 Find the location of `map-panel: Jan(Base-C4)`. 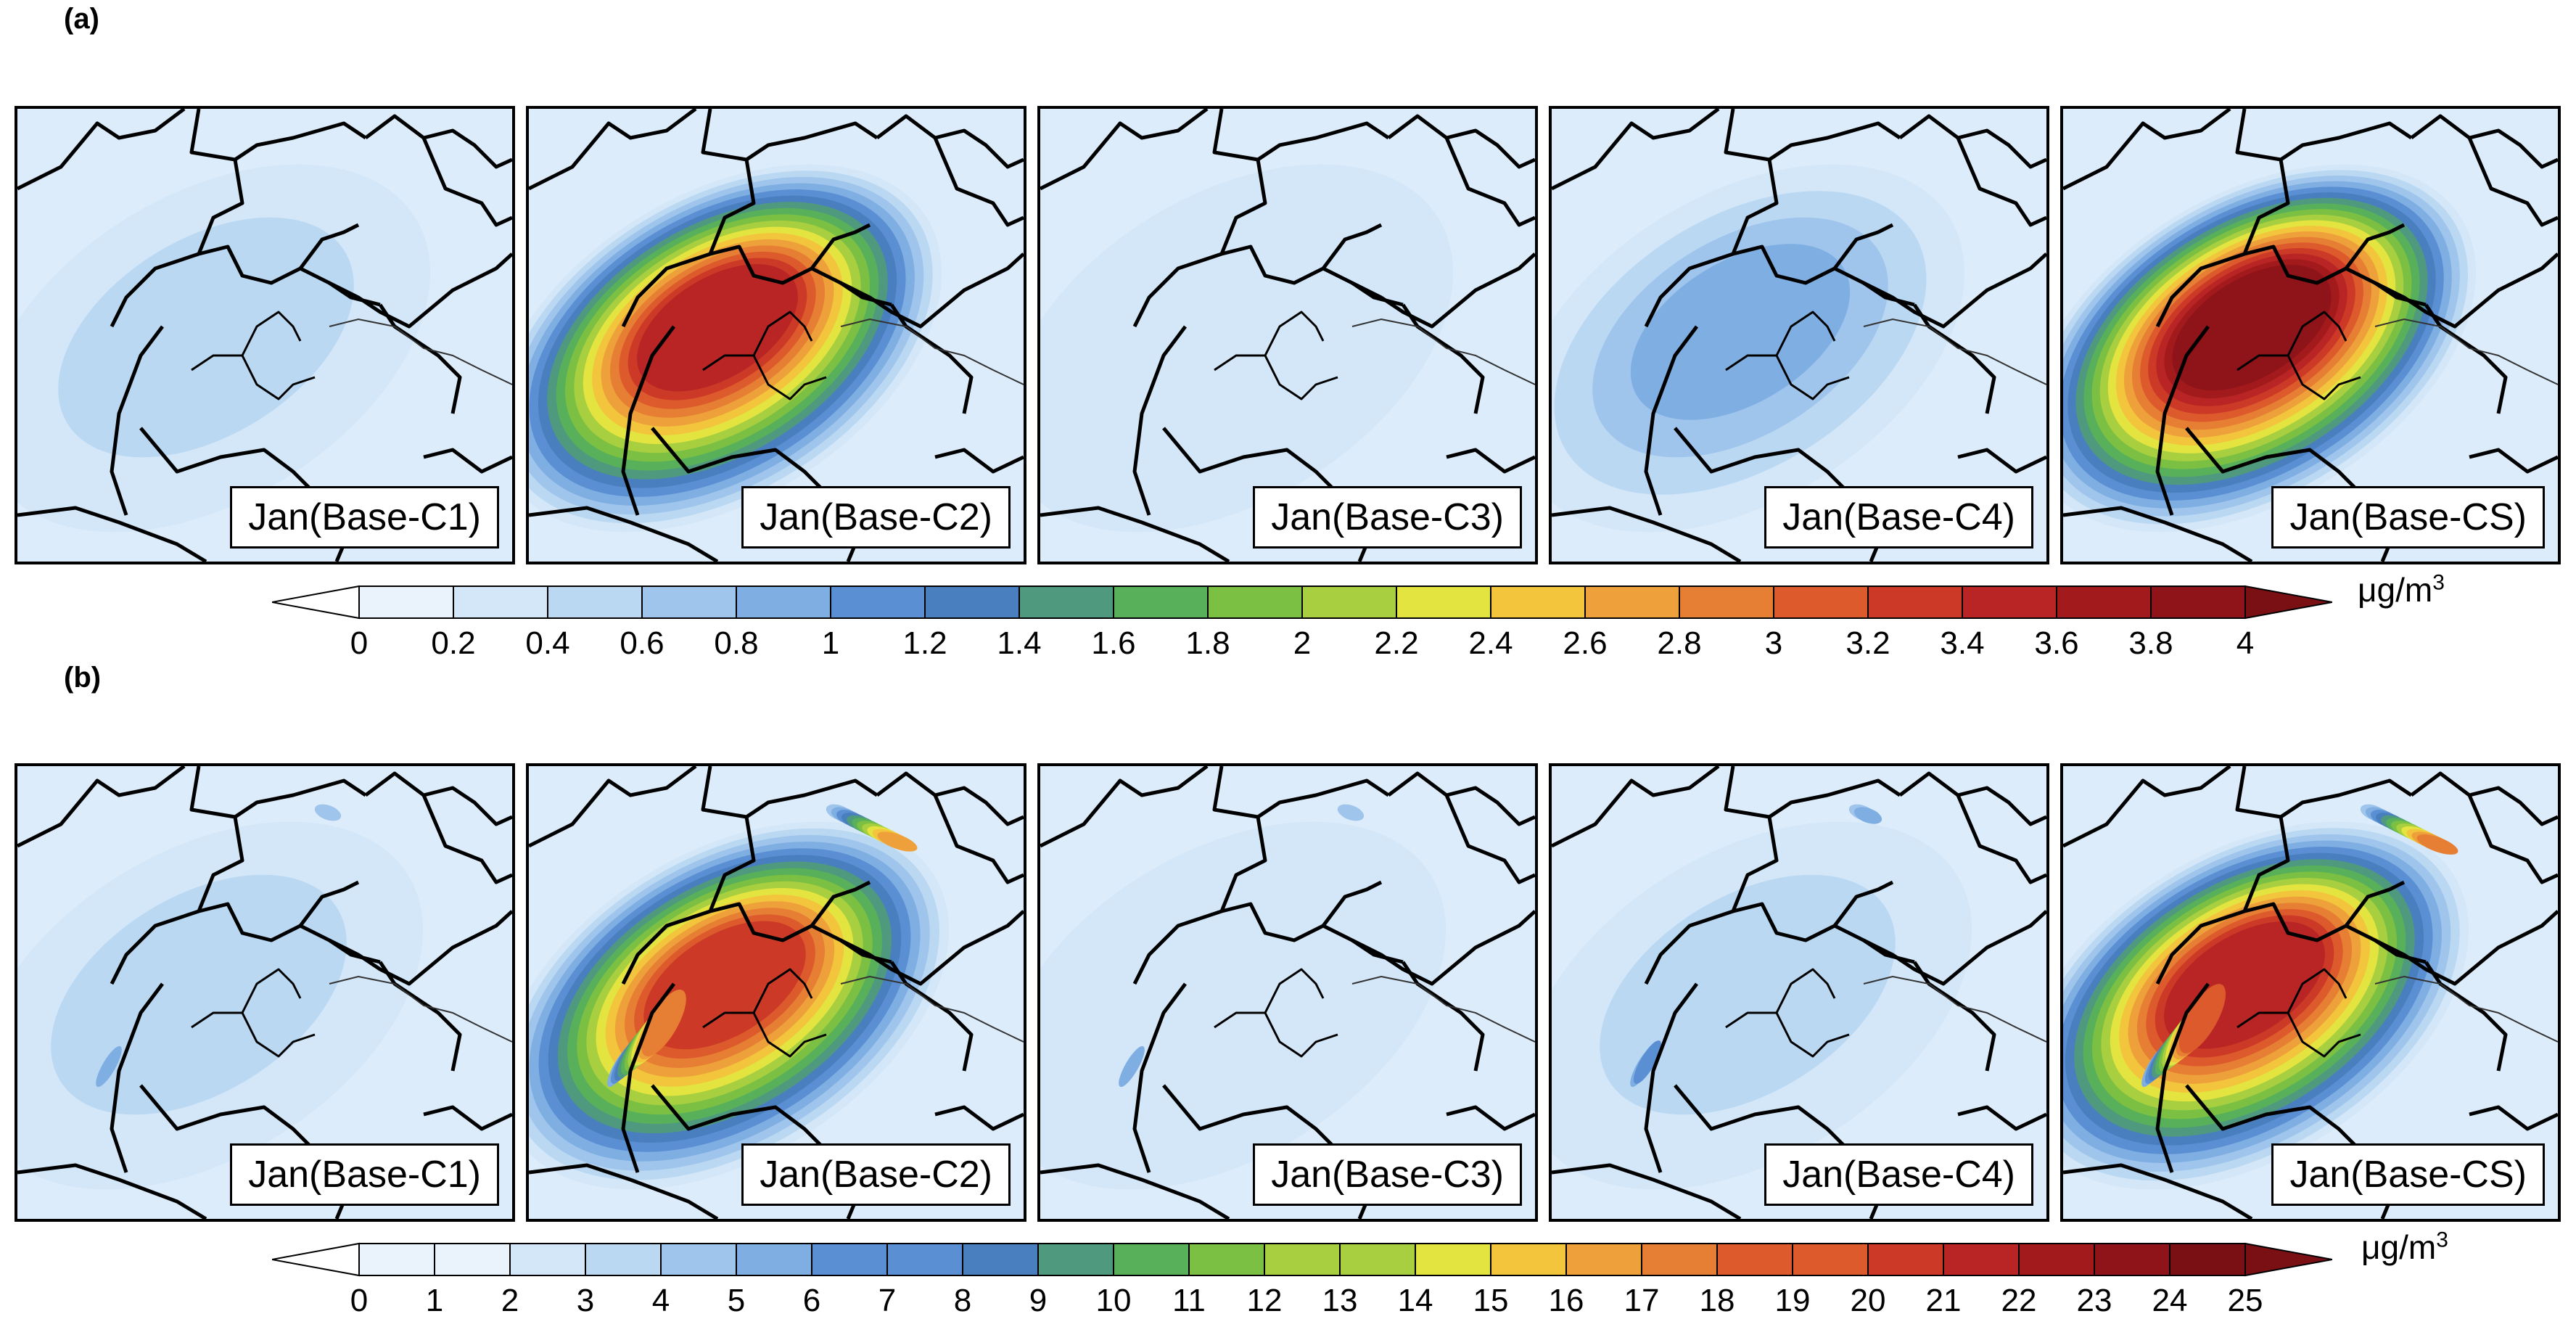

map-panel: Jan(Base-C4) is located at coordinates (1799, 335).